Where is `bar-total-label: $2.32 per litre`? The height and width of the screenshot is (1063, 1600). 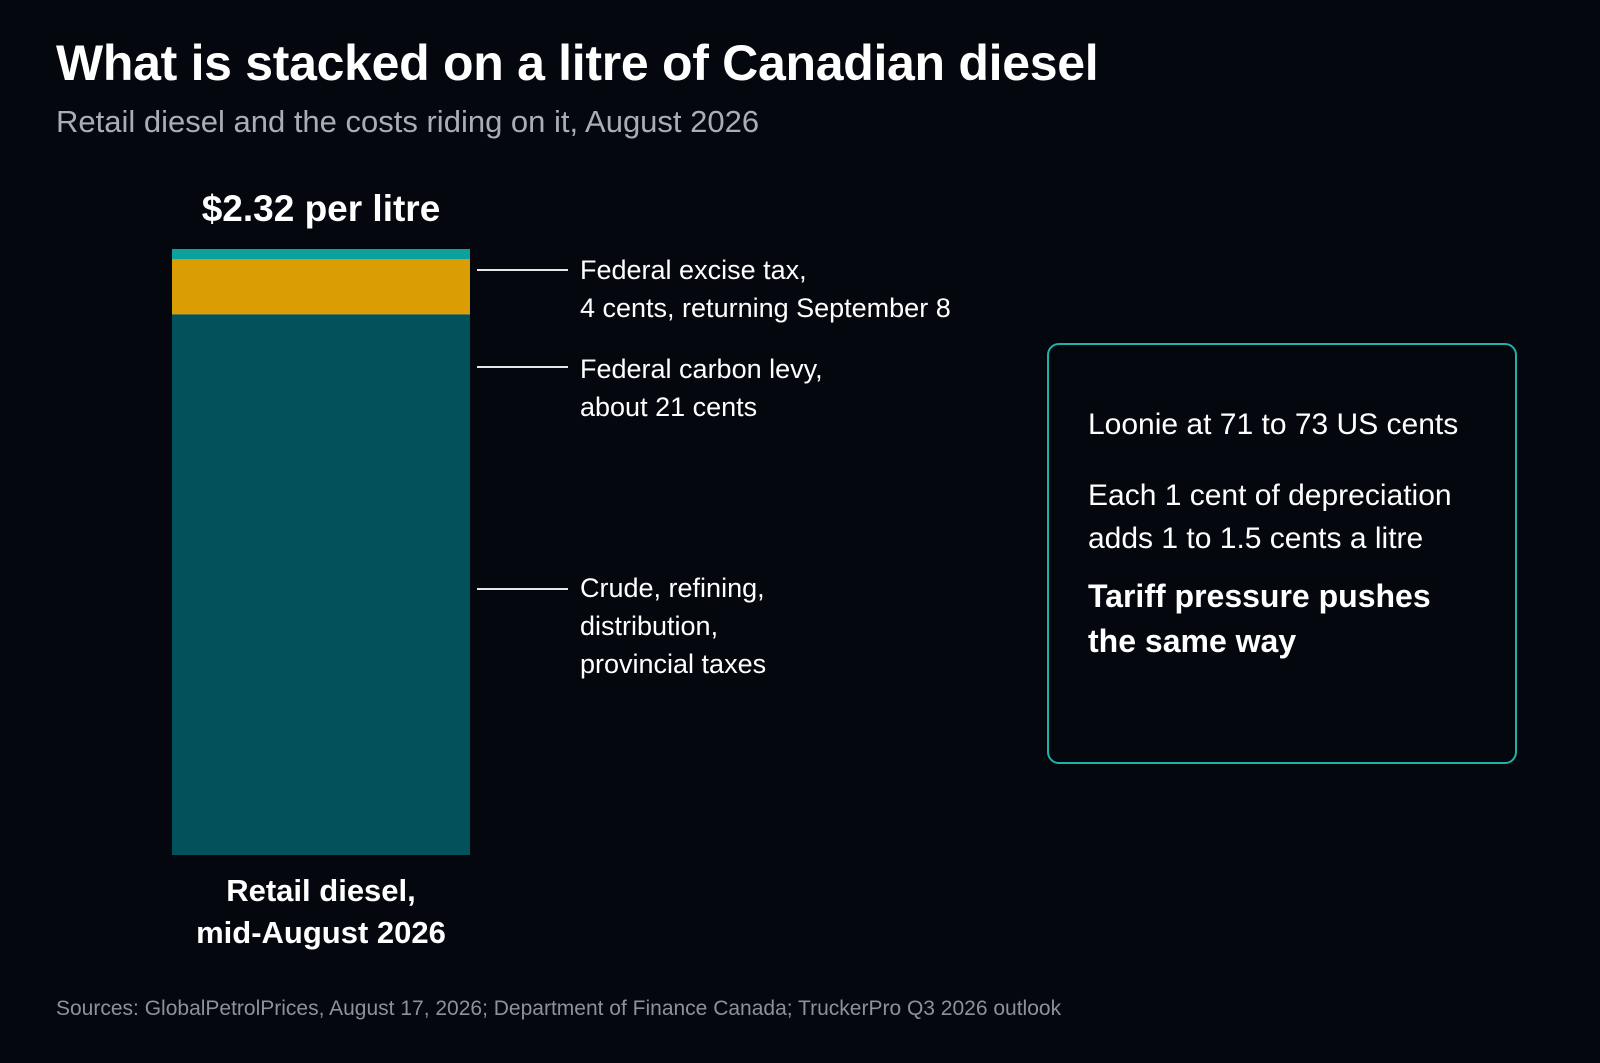
bar-total-label: $2.32 per litre is located at coordinates (321, 208).